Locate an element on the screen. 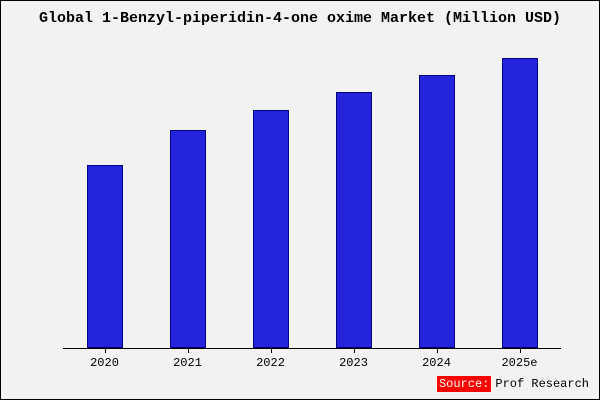 Image resolution: width=600 pixels, height=400 pixels. x-tick-label-2024: 2024 is located at coordinates (436, 359).